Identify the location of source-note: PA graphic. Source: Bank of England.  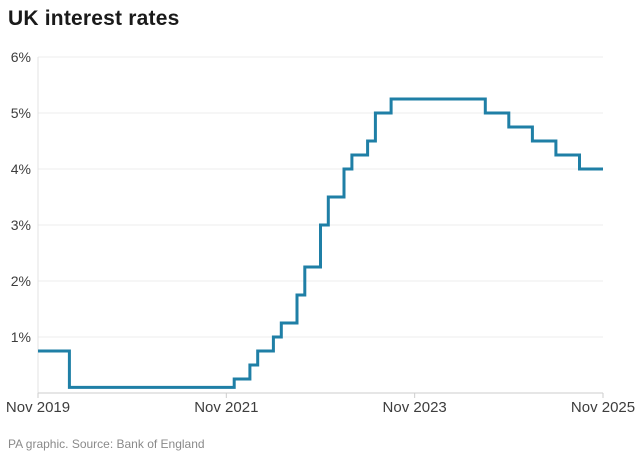
(106, 444).